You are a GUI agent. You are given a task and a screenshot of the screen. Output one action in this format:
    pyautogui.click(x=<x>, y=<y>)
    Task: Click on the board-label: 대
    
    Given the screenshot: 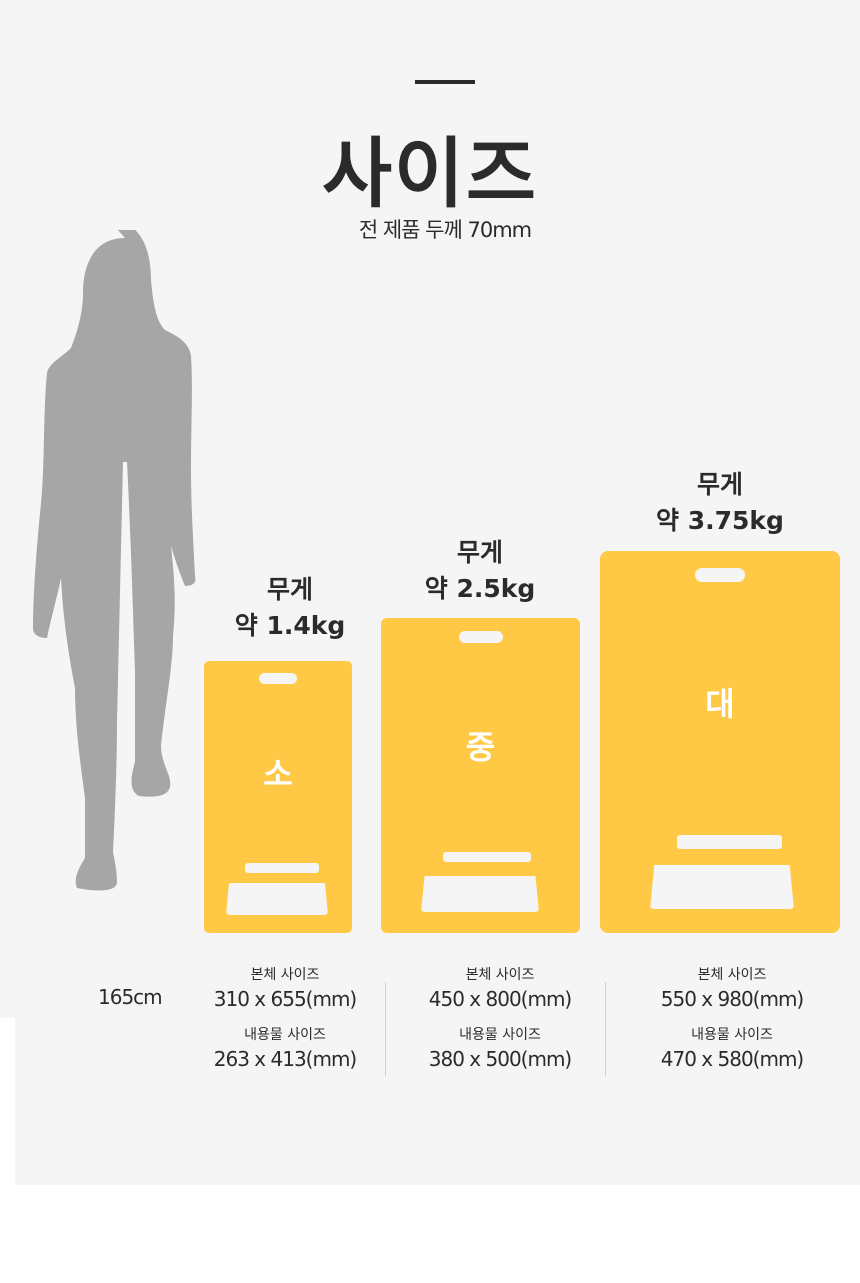 What is the action you would take?
    pyautogui.click(x=720, y=704)
    